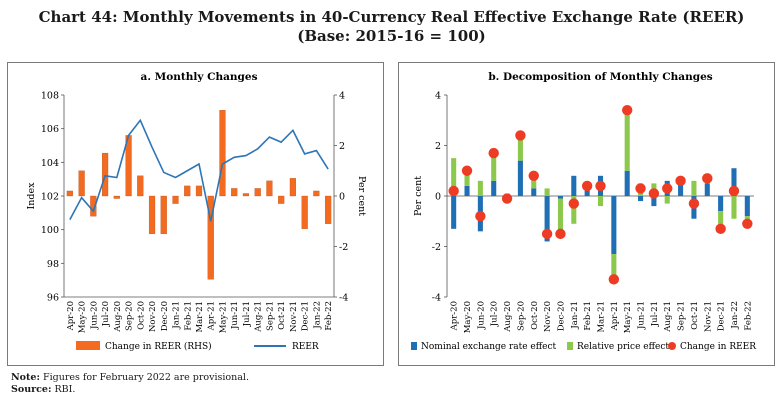  Describe the element at coordinates (414, 346) in the screenshot. I see `legend-swatch-nominal` at that location.